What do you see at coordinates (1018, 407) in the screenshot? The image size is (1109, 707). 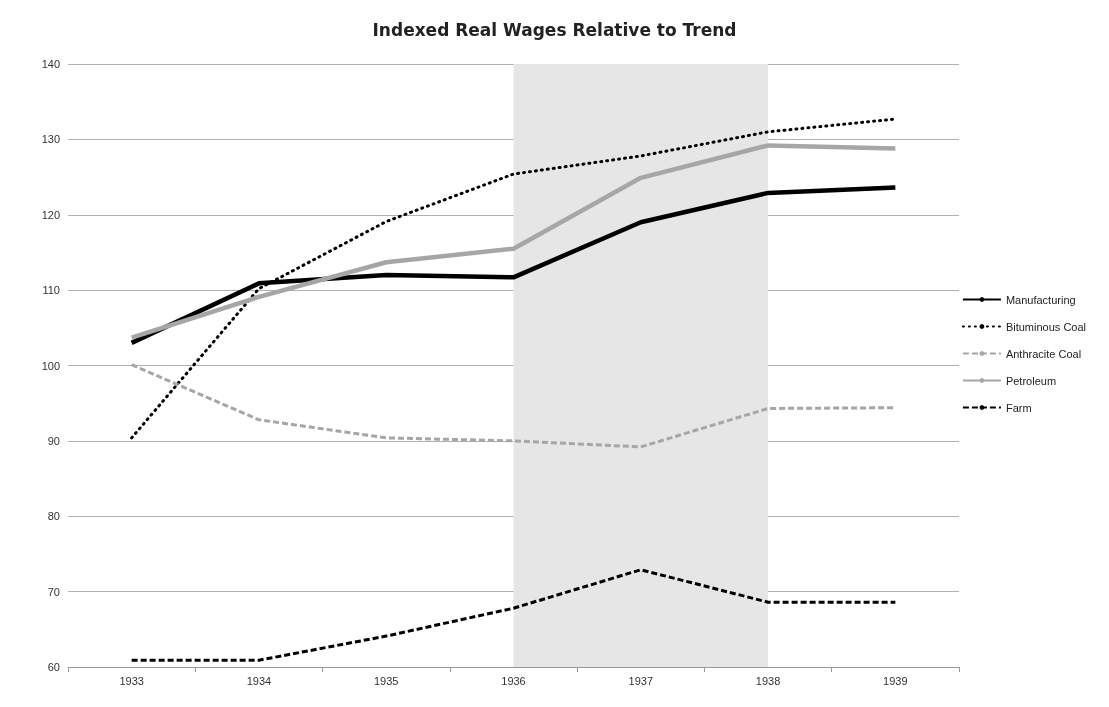 I see `legend-label: Farm` at bounding box center [1018, 407].